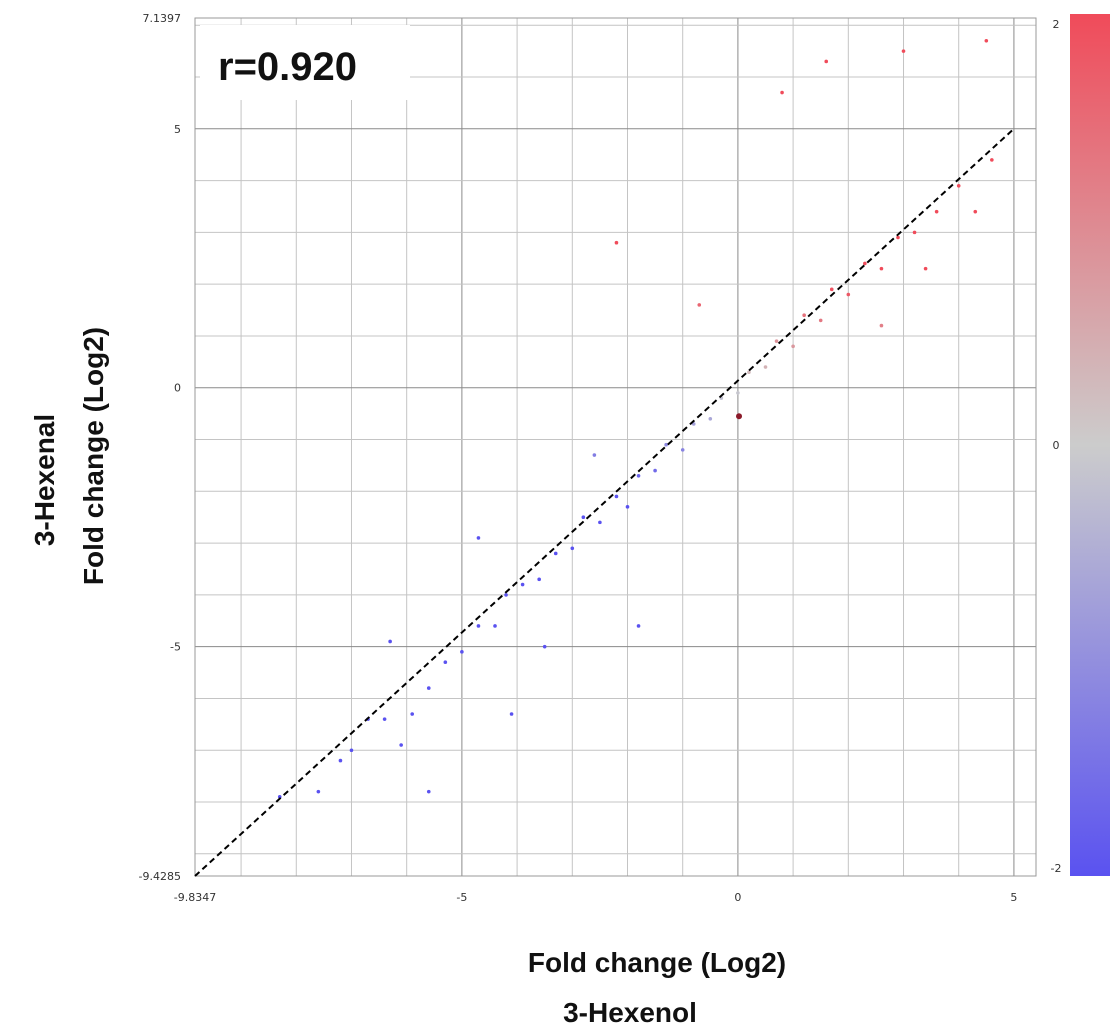 The image size is (1113, 1032). I want to click on colorbar-tick-label: 2, so click(1056, 24).